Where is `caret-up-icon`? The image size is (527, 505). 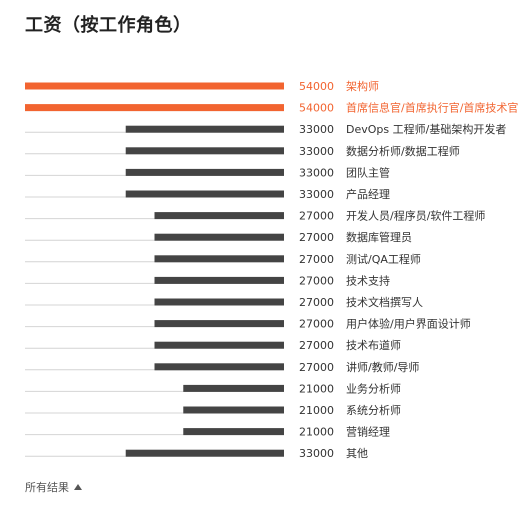 caret-up-icon is located at coordinates (78, 487).